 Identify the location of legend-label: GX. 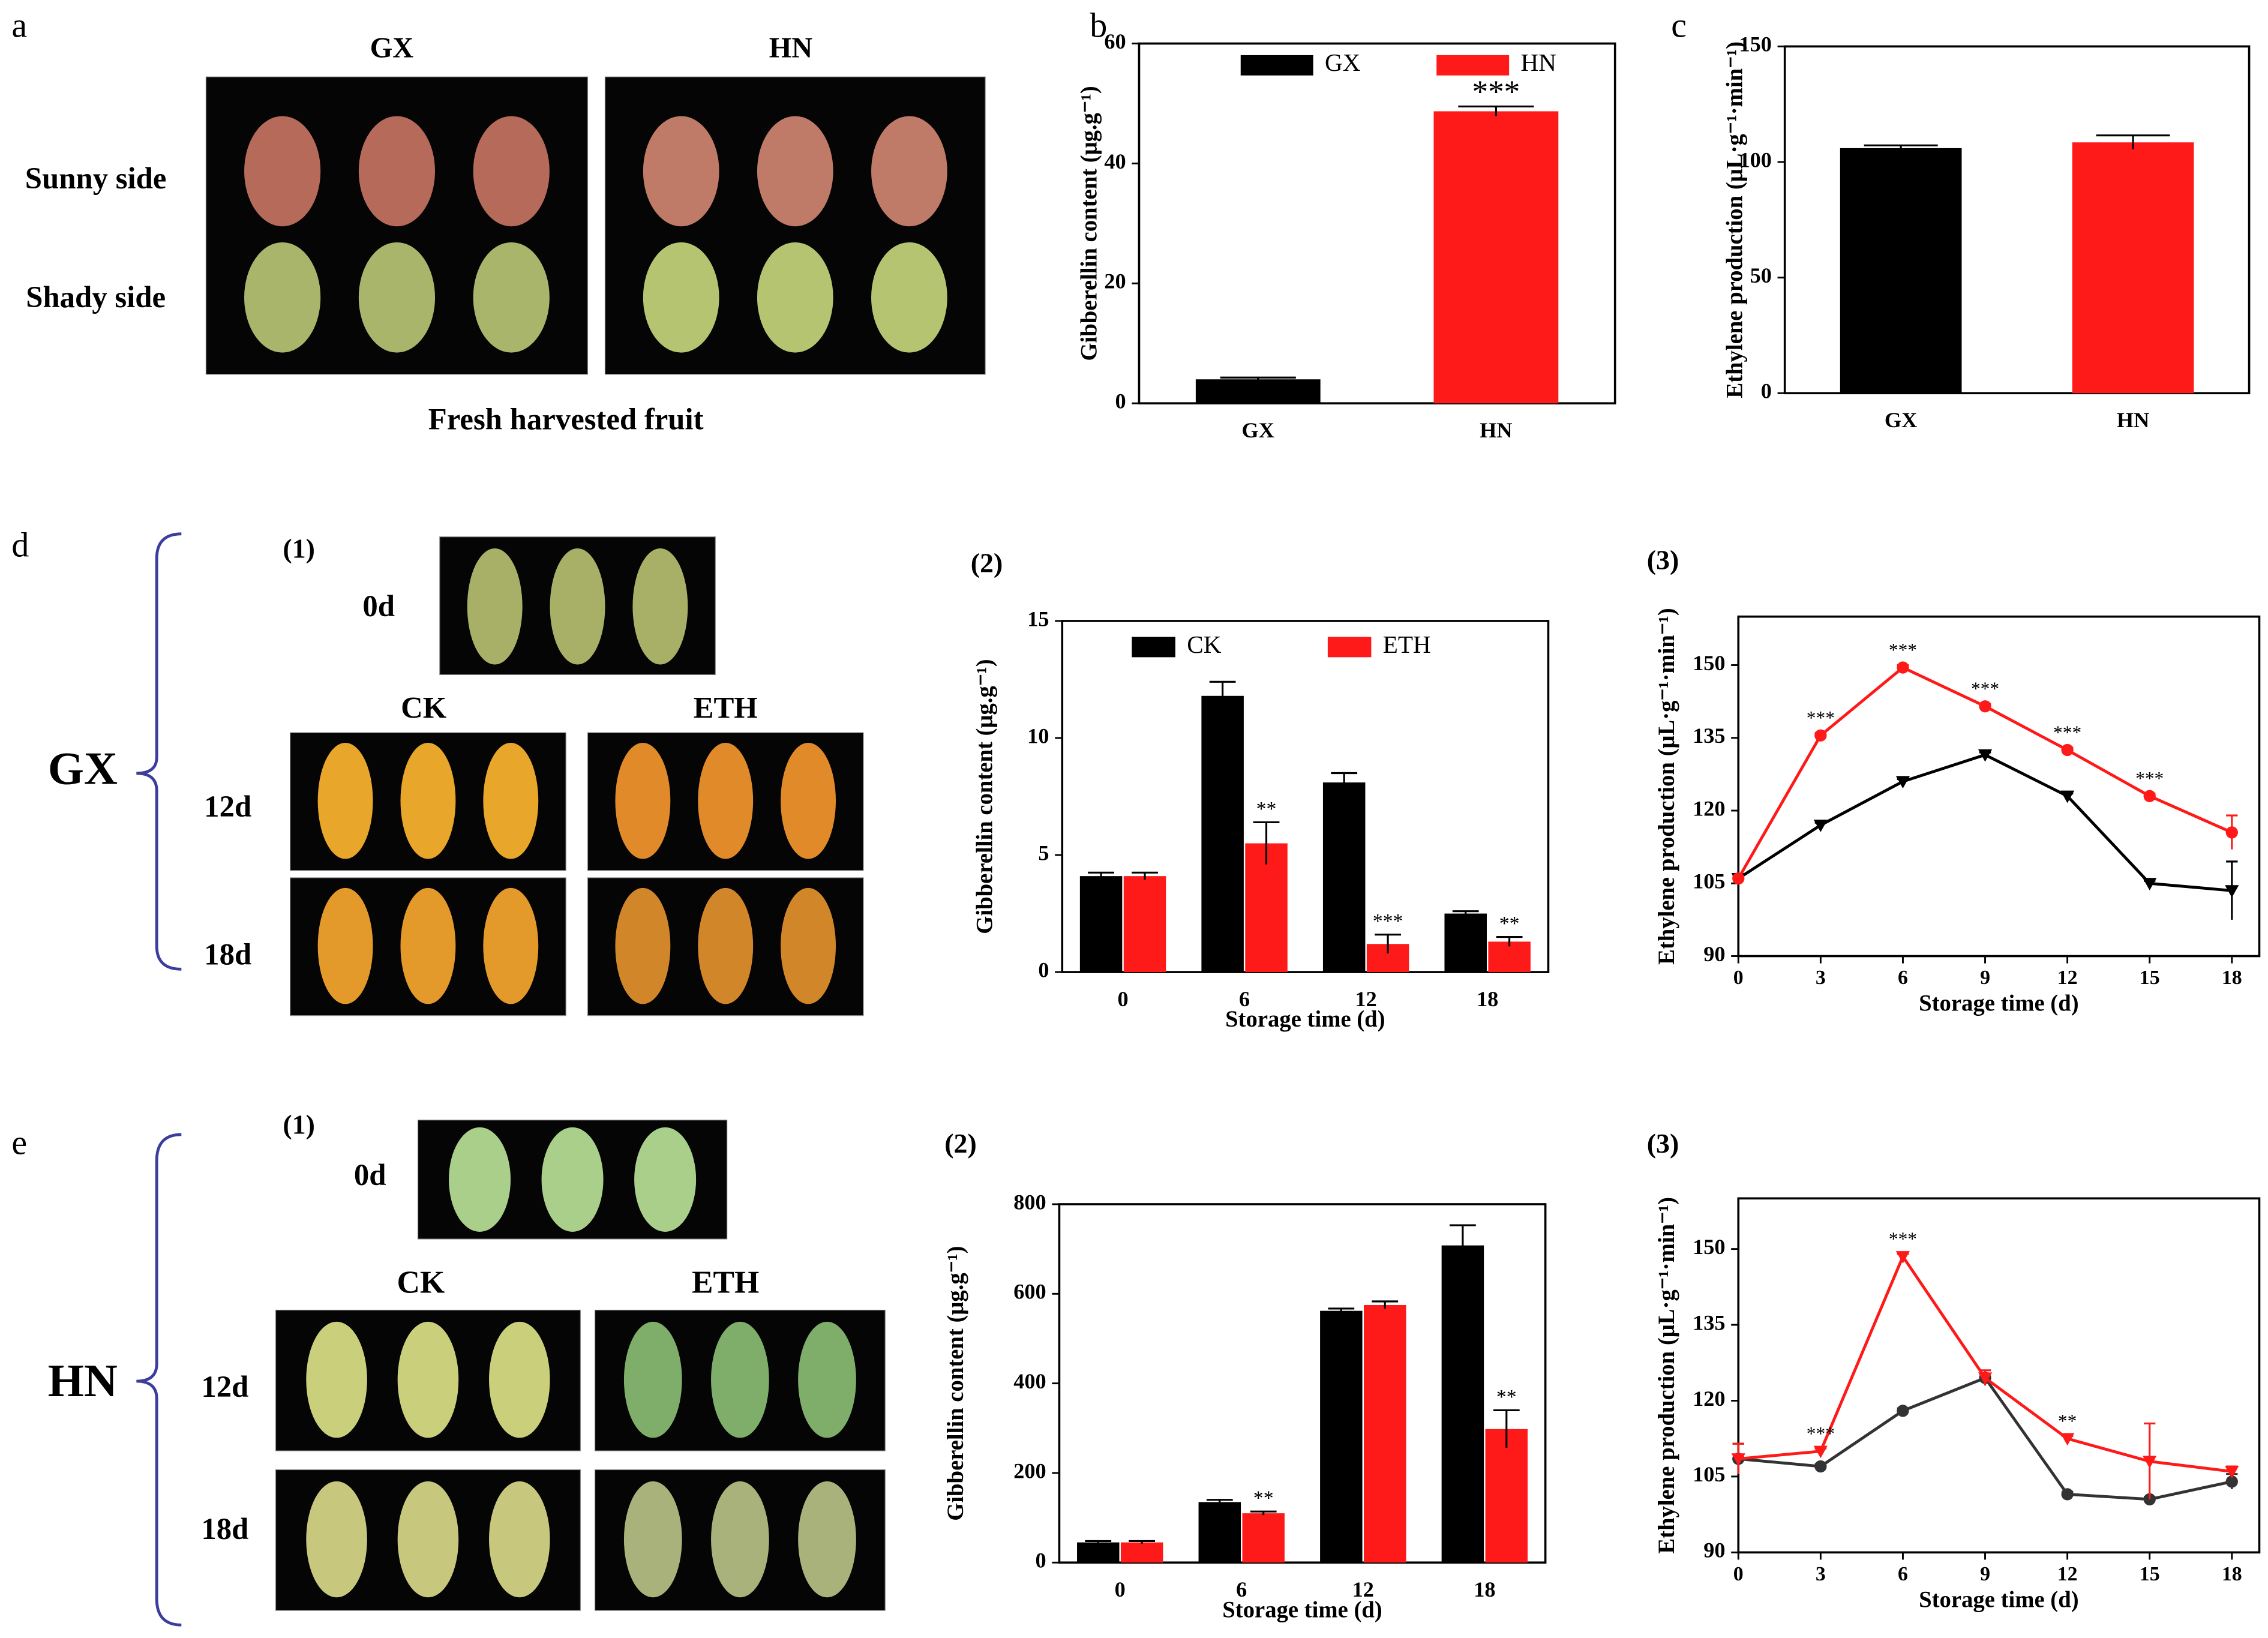
(1342, 62).